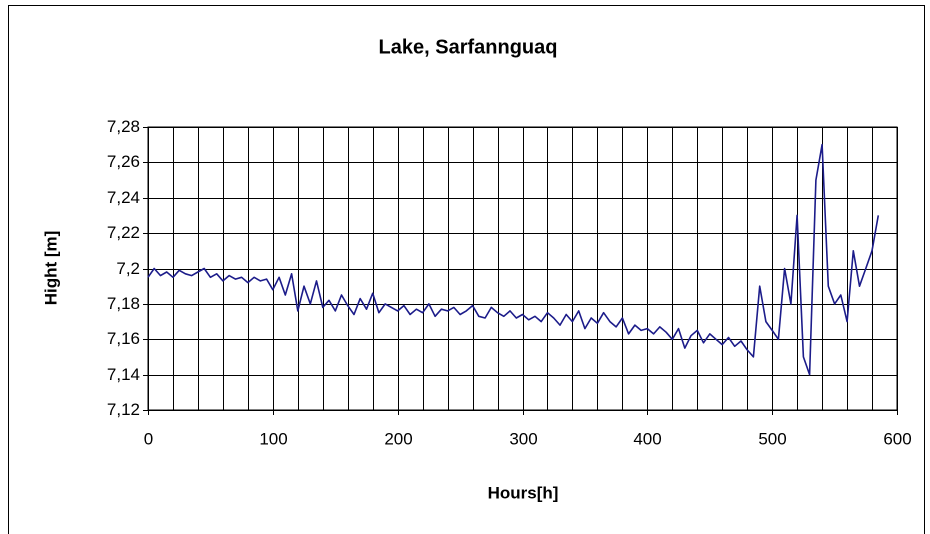  I want to click on x-tick-label: 400, so click(647, 438).